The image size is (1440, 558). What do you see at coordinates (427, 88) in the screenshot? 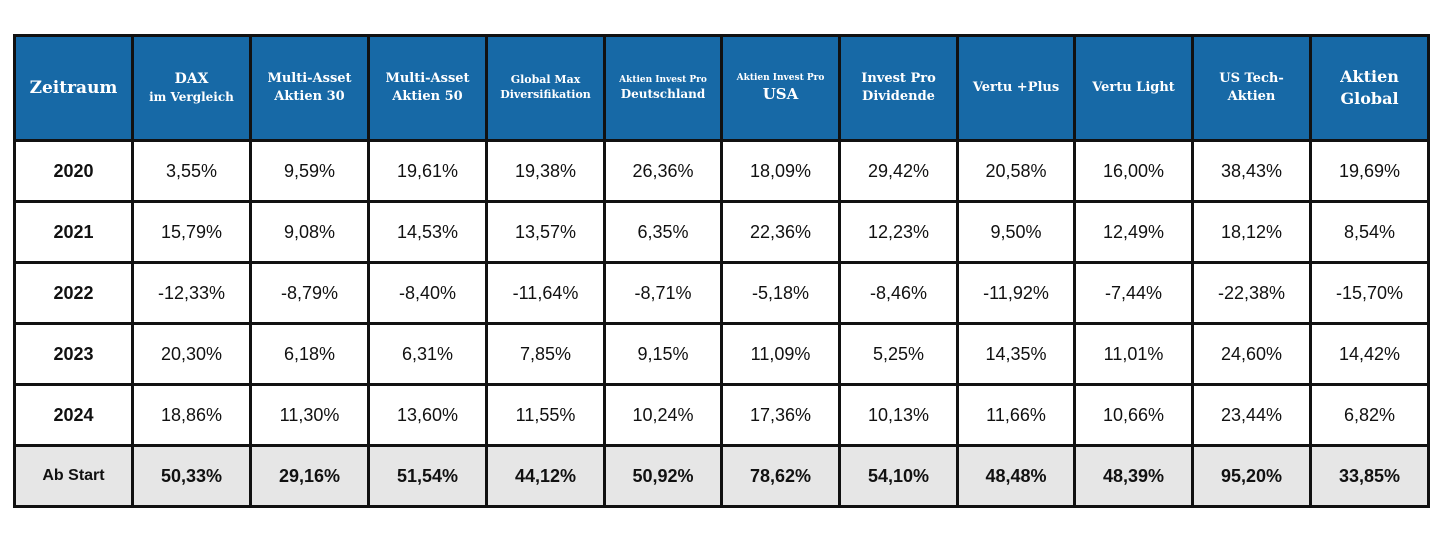
I see `header-multi-asset-50: Multi-Asset Aktien 50` at bounding box center [427, 88].